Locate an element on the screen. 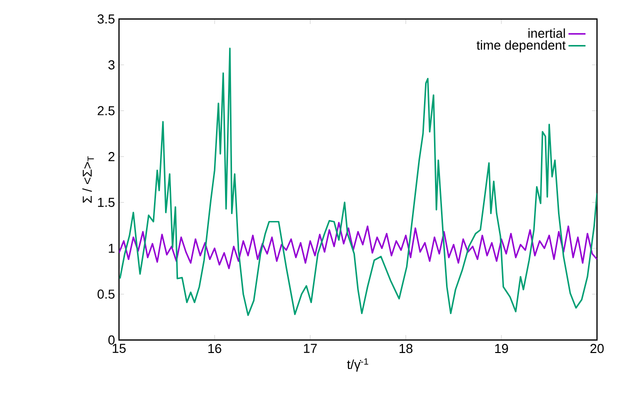 The image size is (627, 412). y-tick-label: 2 is located at coordinates (111, 157).